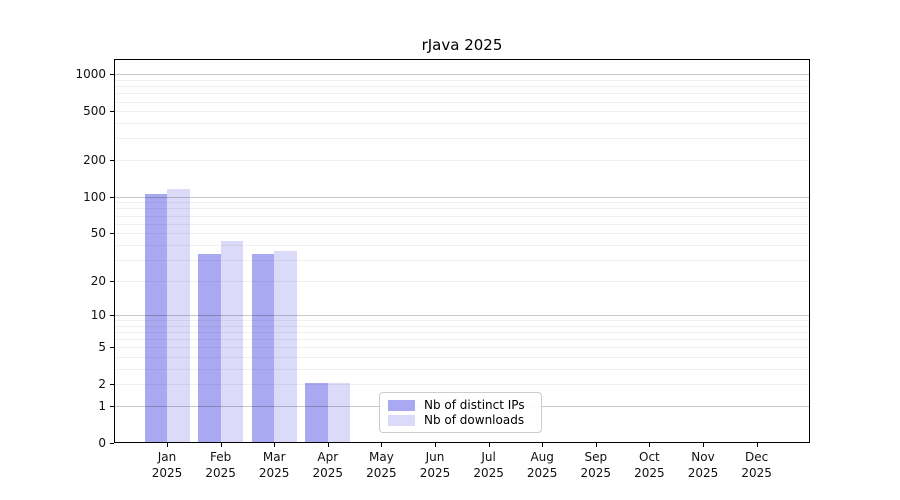  What do you see at coordinates (274, 465) in the screenshot?
I see `x-tick-label-mar: Mar 2025` at bounding box center [274, 465].